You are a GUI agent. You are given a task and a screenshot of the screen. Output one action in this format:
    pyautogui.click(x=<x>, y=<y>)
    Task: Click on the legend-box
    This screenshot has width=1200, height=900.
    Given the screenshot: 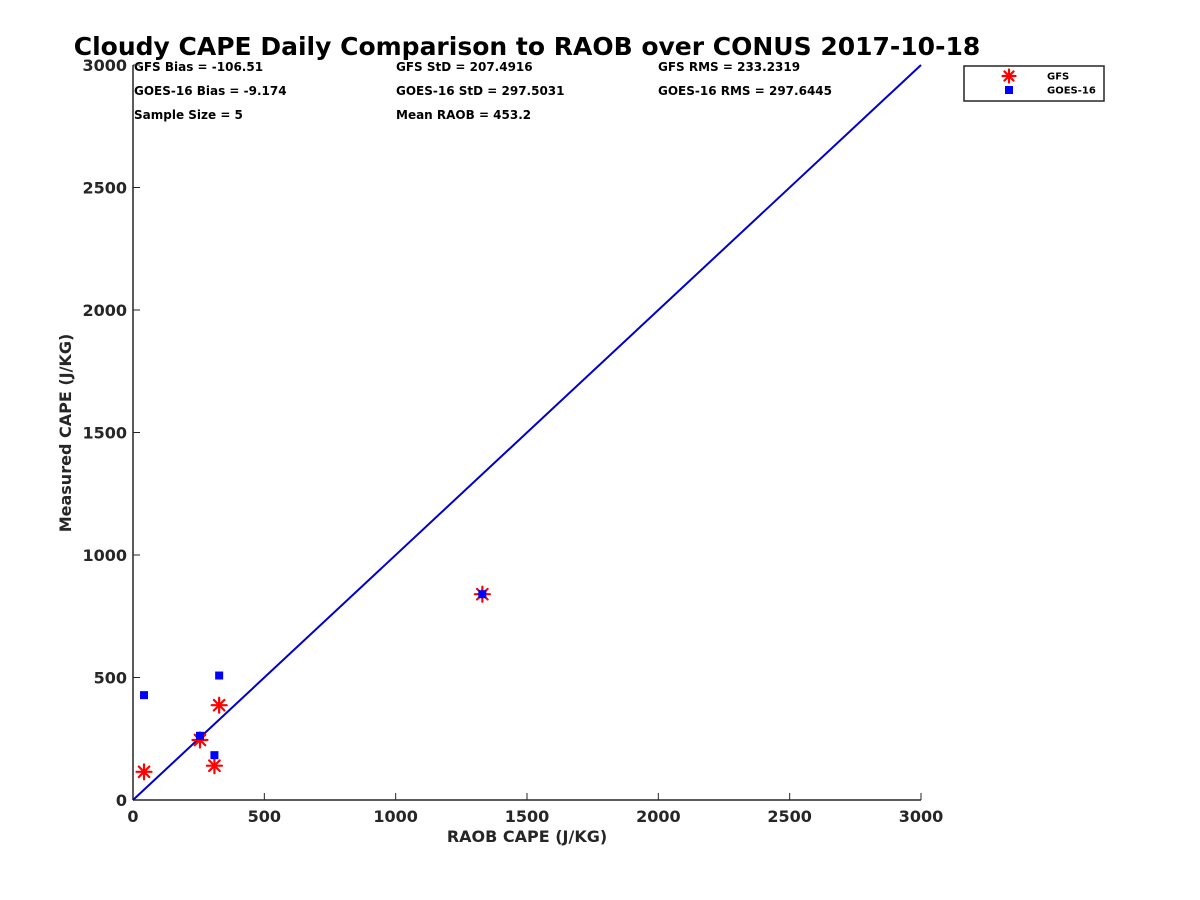 What is the action you would take?
    pyautogui.click(x=1034, y=83)
    